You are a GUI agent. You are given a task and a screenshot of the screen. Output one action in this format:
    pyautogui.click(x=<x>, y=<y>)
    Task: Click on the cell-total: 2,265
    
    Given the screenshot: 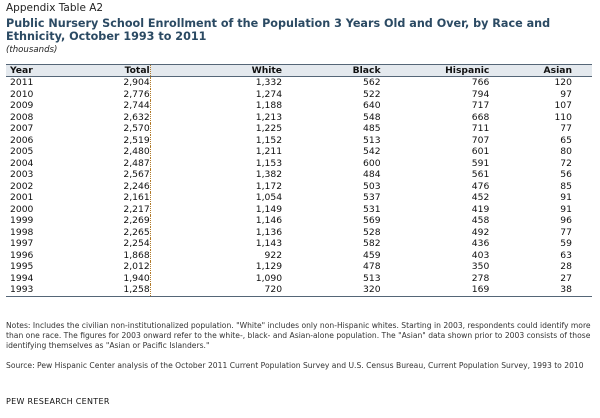 What is the action you would take?
    pyautogui.click(x=136, y=232)
    